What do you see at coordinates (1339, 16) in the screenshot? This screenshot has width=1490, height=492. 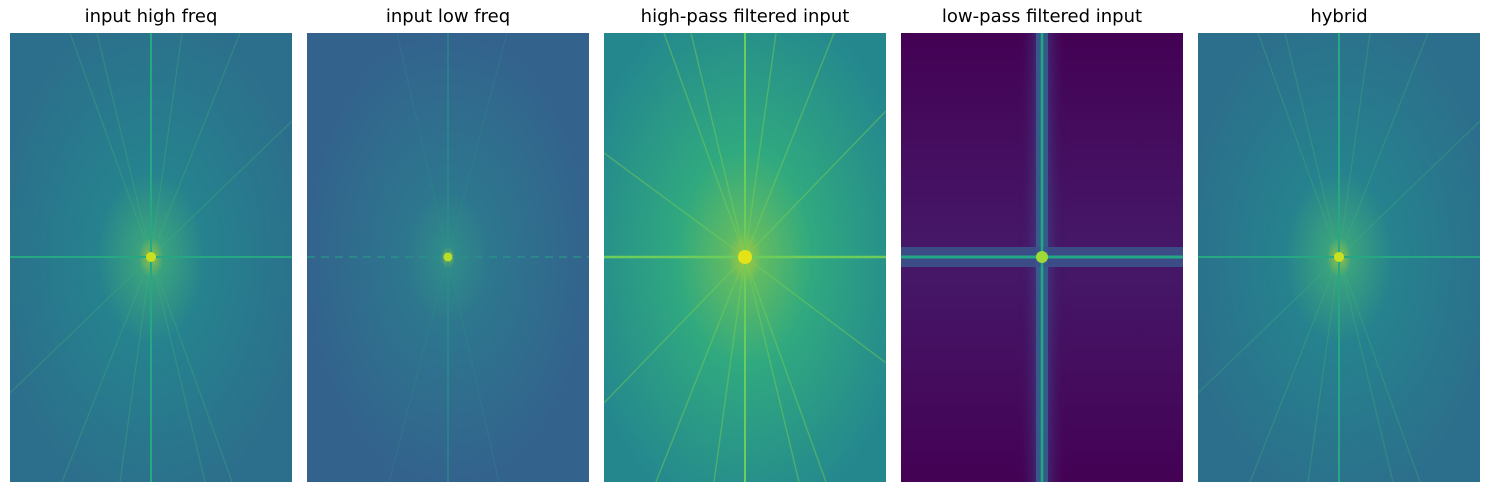 I see `panel-title: hybrid` at bounding box center [1339, 16].